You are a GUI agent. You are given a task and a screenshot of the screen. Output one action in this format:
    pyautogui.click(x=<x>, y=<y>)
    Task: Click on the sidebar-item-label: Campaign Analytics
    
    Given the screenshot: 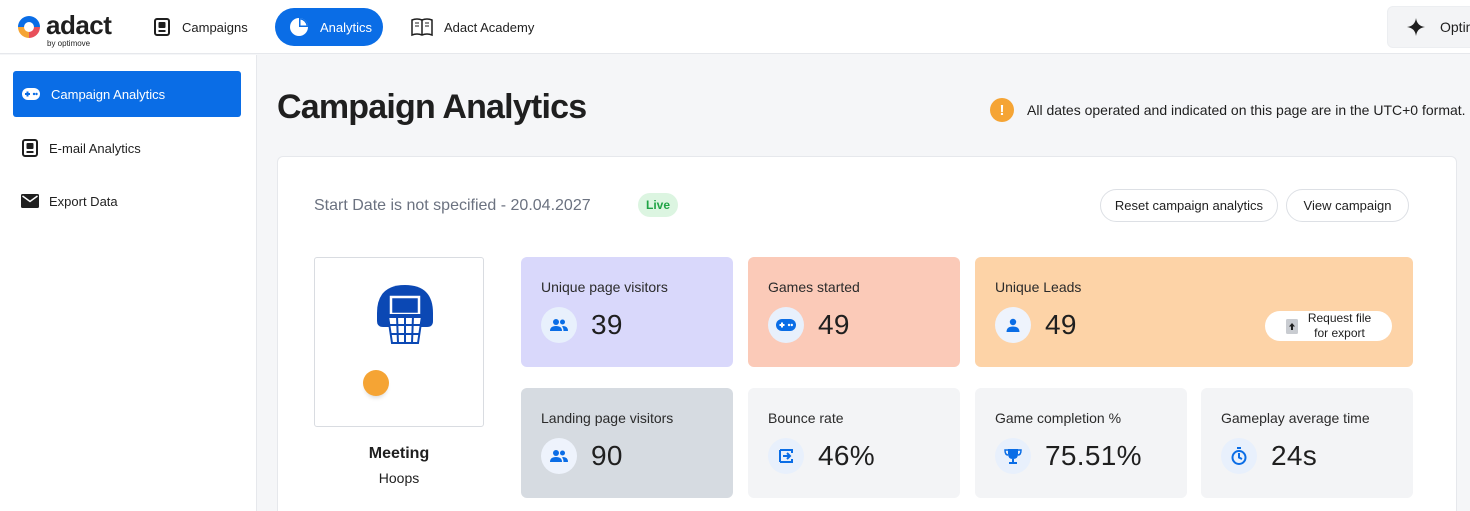 What is the action you would take?
    pyautogui.click(x=108, y=94)
    